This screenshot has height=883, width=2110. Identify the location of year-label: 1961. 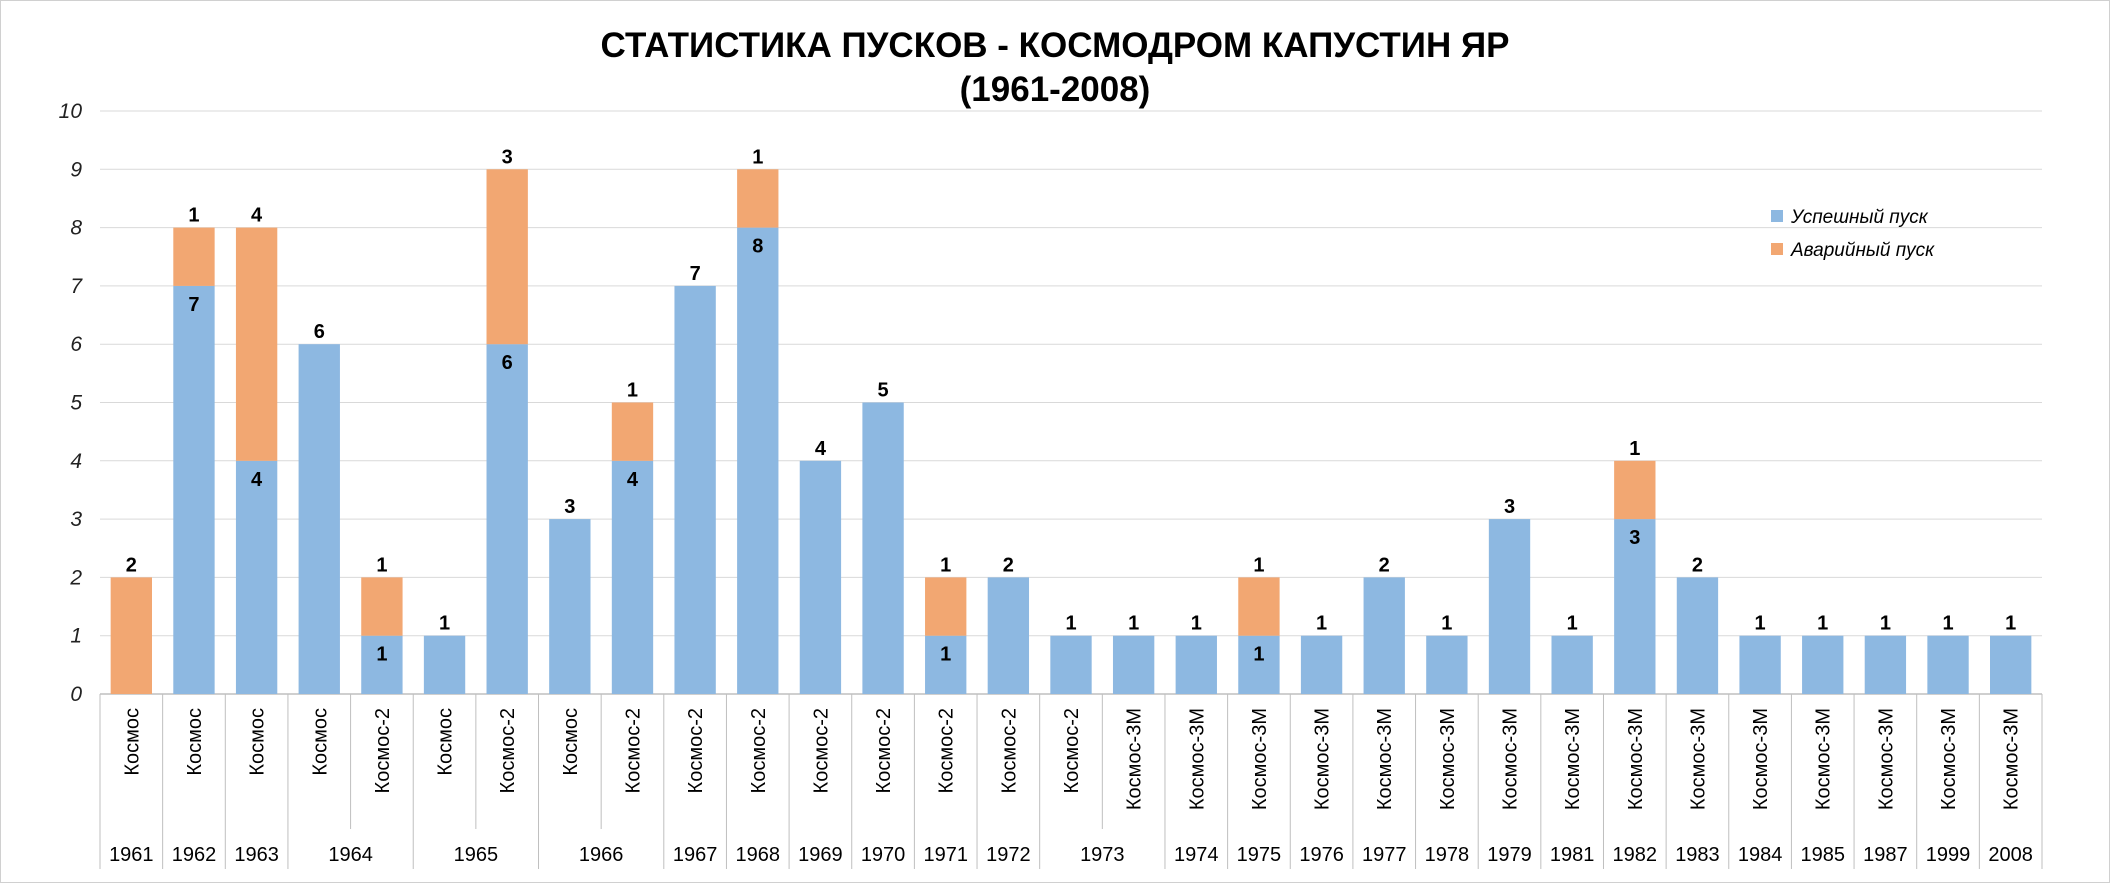
(131, 855).